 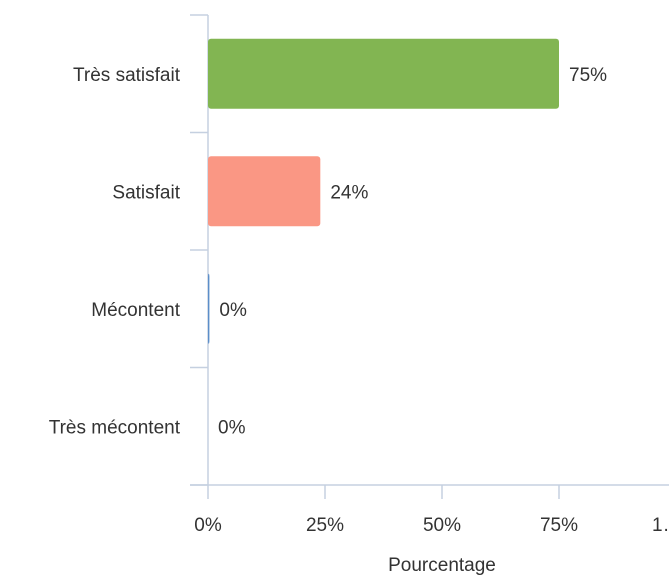 I want to click on x-tick-label: 75%, so click(x=559, y=525).